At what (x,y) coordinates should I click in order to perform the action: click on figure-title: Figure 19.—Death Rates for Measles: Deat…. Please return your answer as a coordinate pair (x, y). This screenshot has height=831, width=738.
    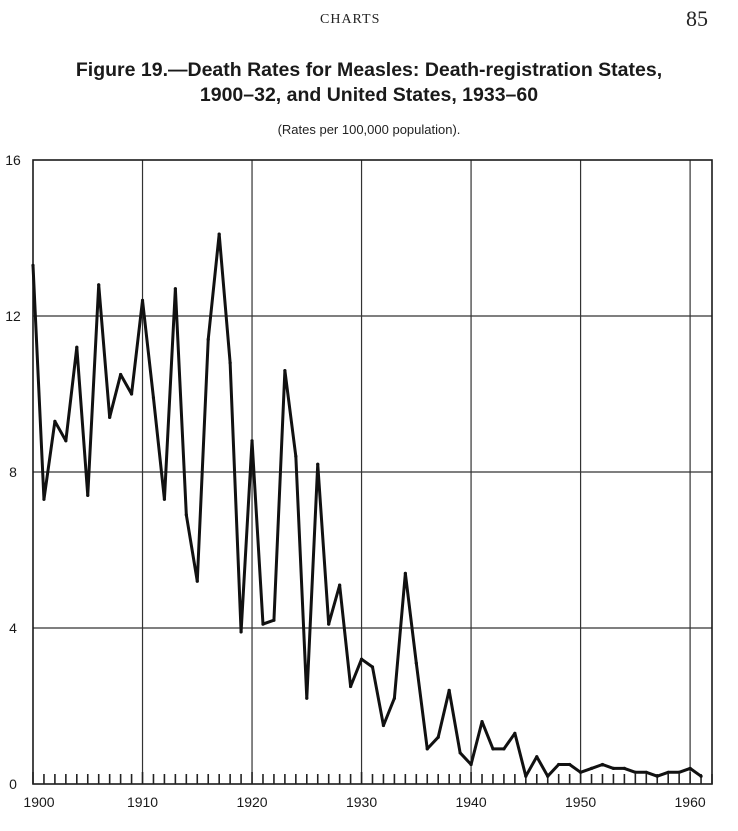
    Looking at the image, I should click on (369, 83).